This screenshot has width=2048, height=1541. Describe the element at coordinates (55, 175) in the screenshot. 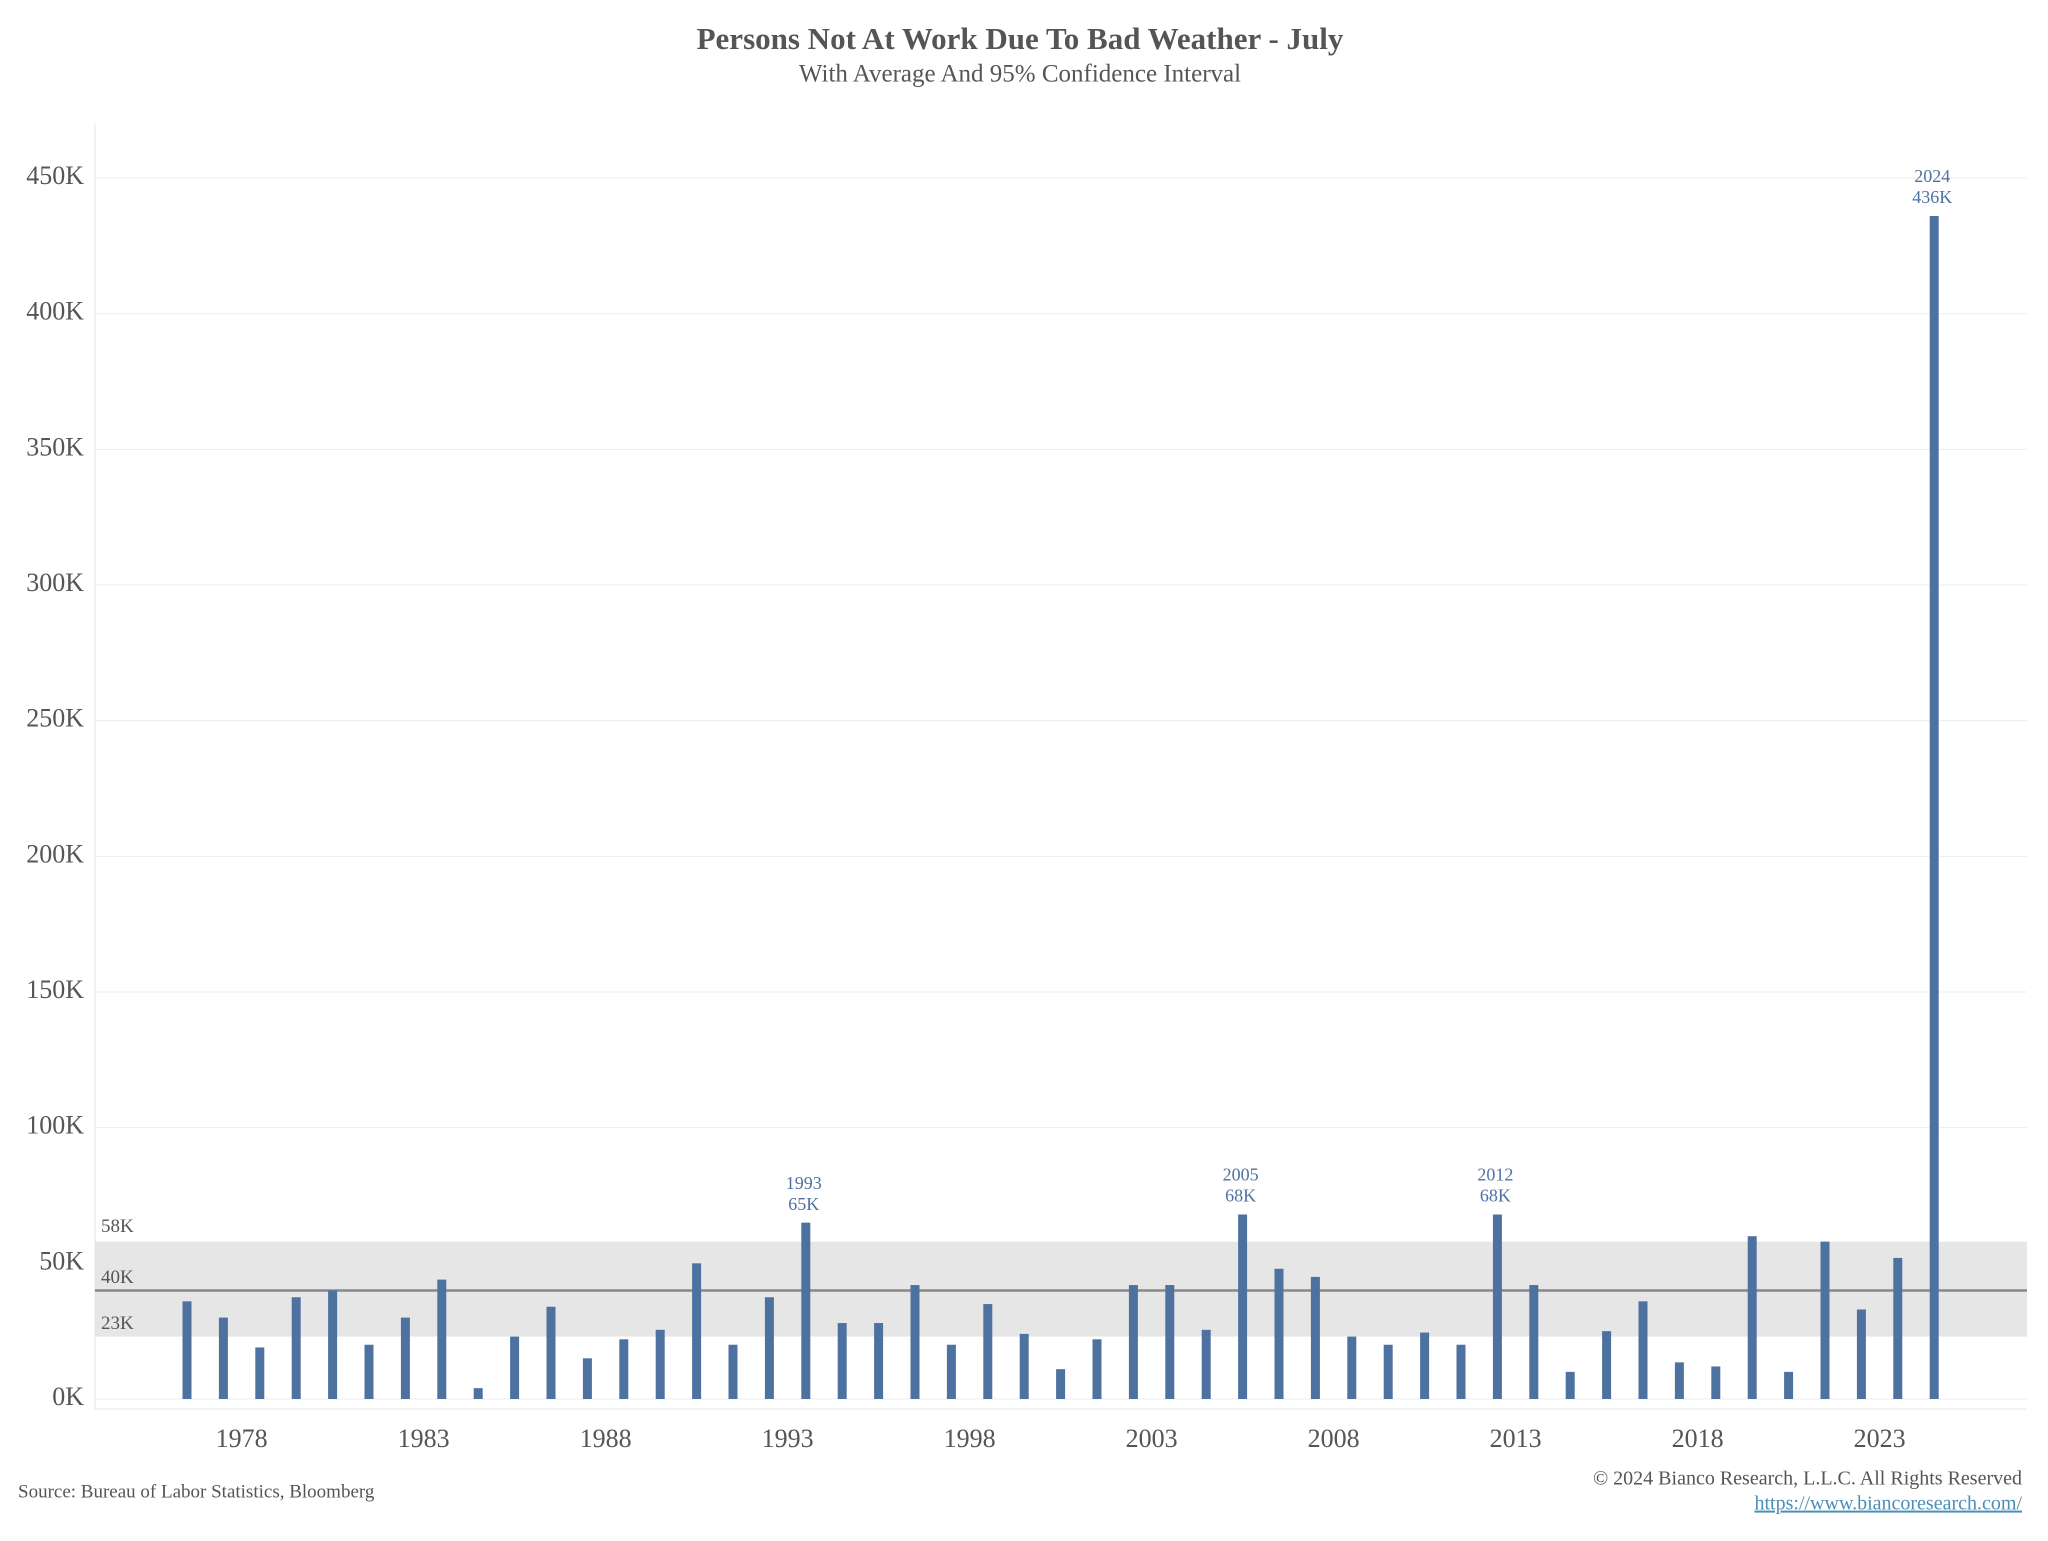

I see `y-tick-label: 450K` at that location.